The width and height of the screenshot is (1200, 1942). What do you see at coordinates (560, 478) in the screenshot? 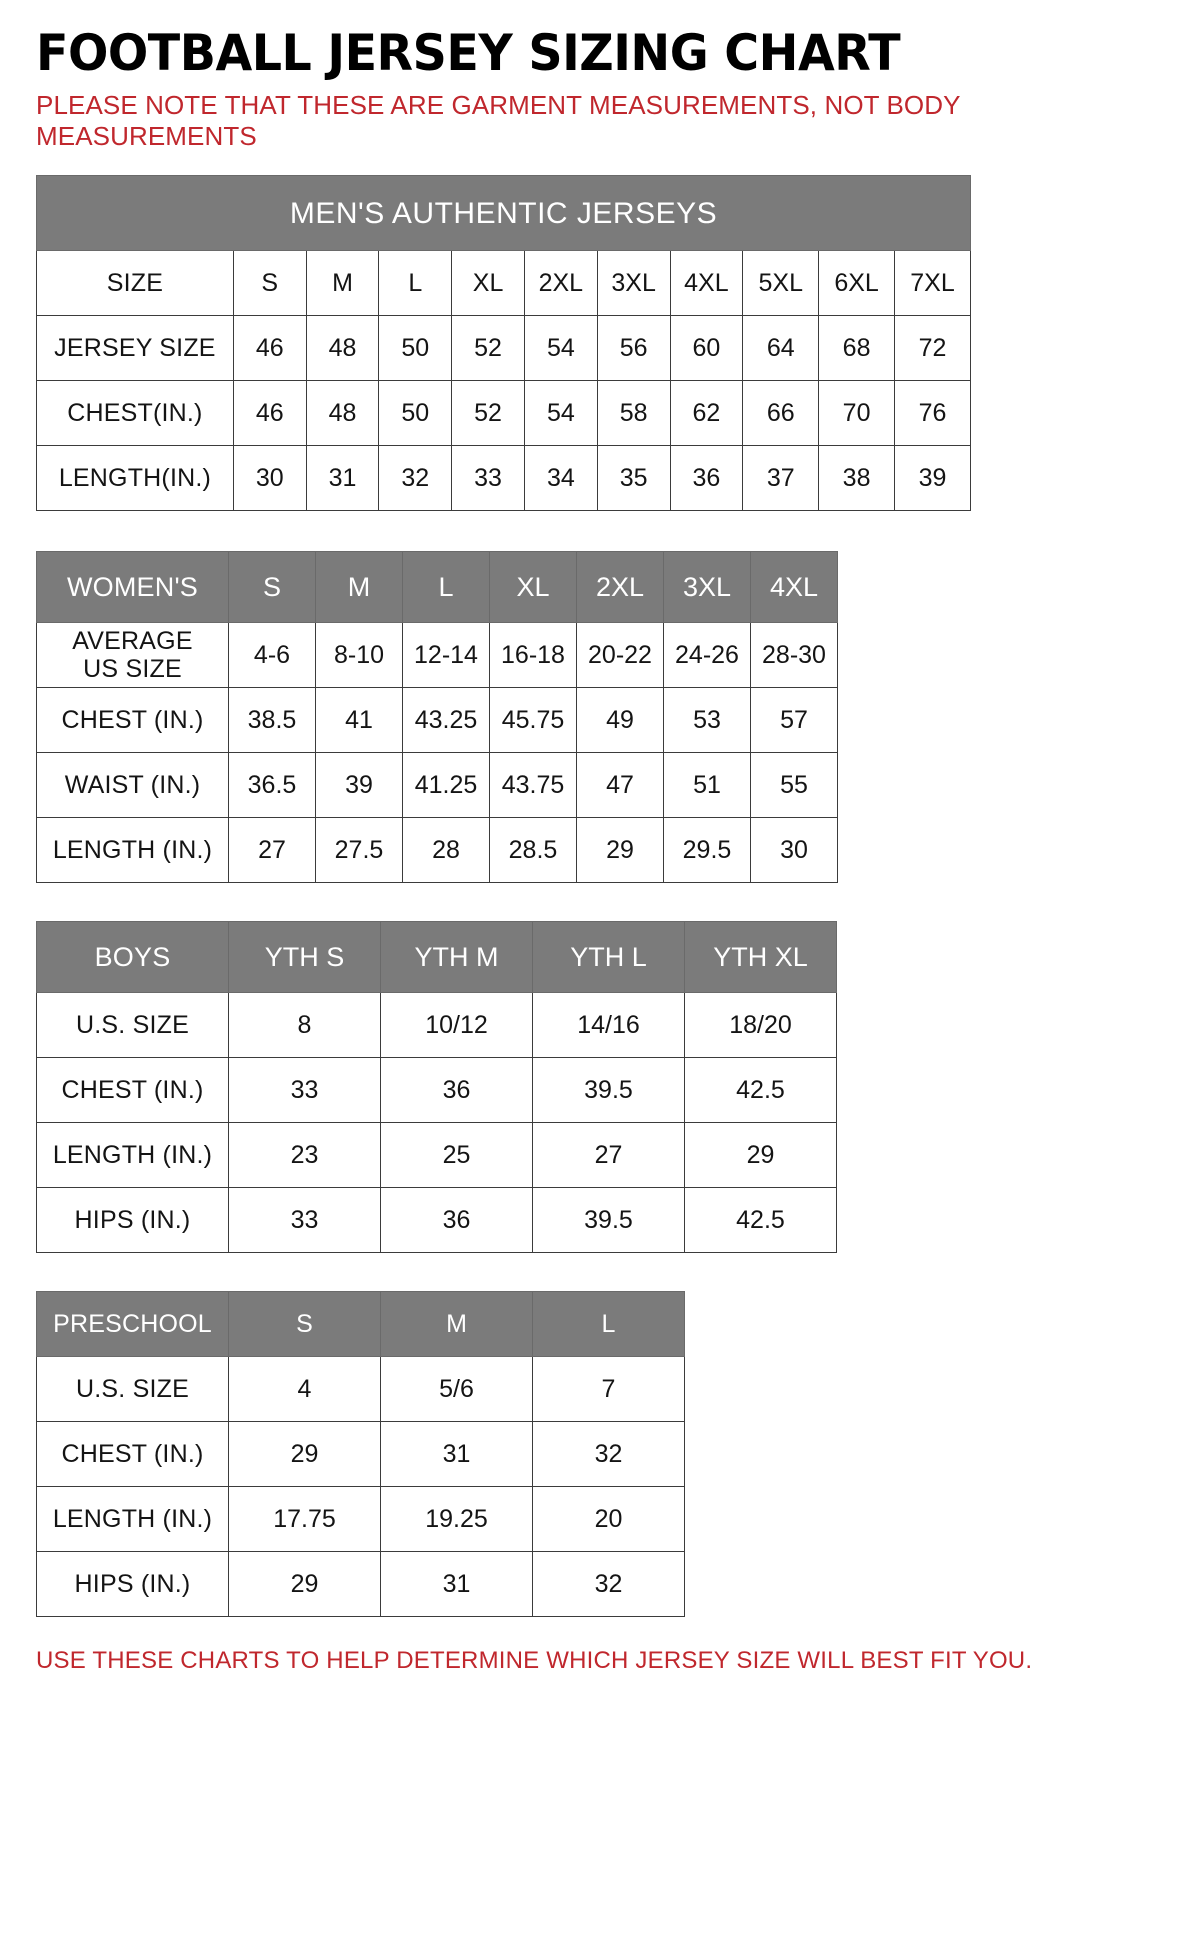
I see `cell: 34` at bounding box center [560, 478].